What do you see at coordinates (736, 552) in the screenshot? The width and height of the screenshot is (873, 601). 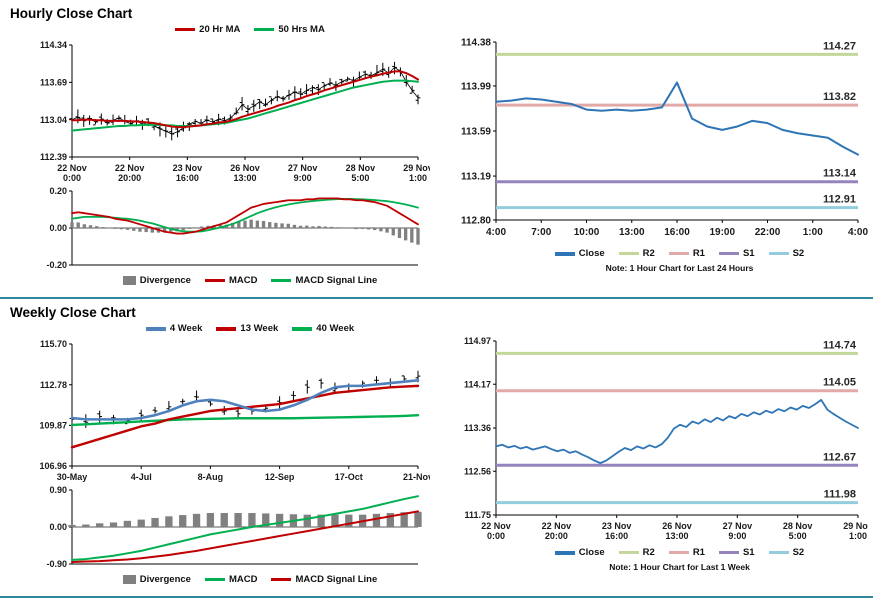 I see `legend-item-s1: S1` at bounding box center [736, 552].